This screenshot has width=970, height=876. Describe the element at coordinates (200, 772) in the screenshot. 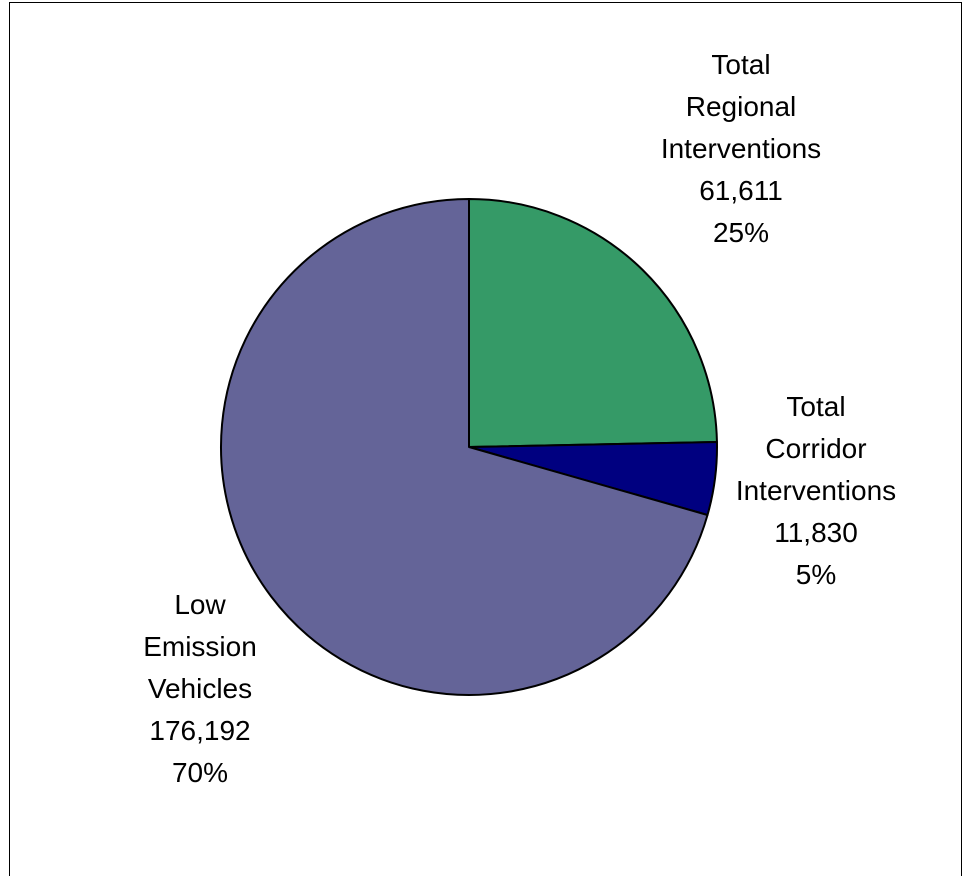

I see `slice-percent-label: 70%` at that location.